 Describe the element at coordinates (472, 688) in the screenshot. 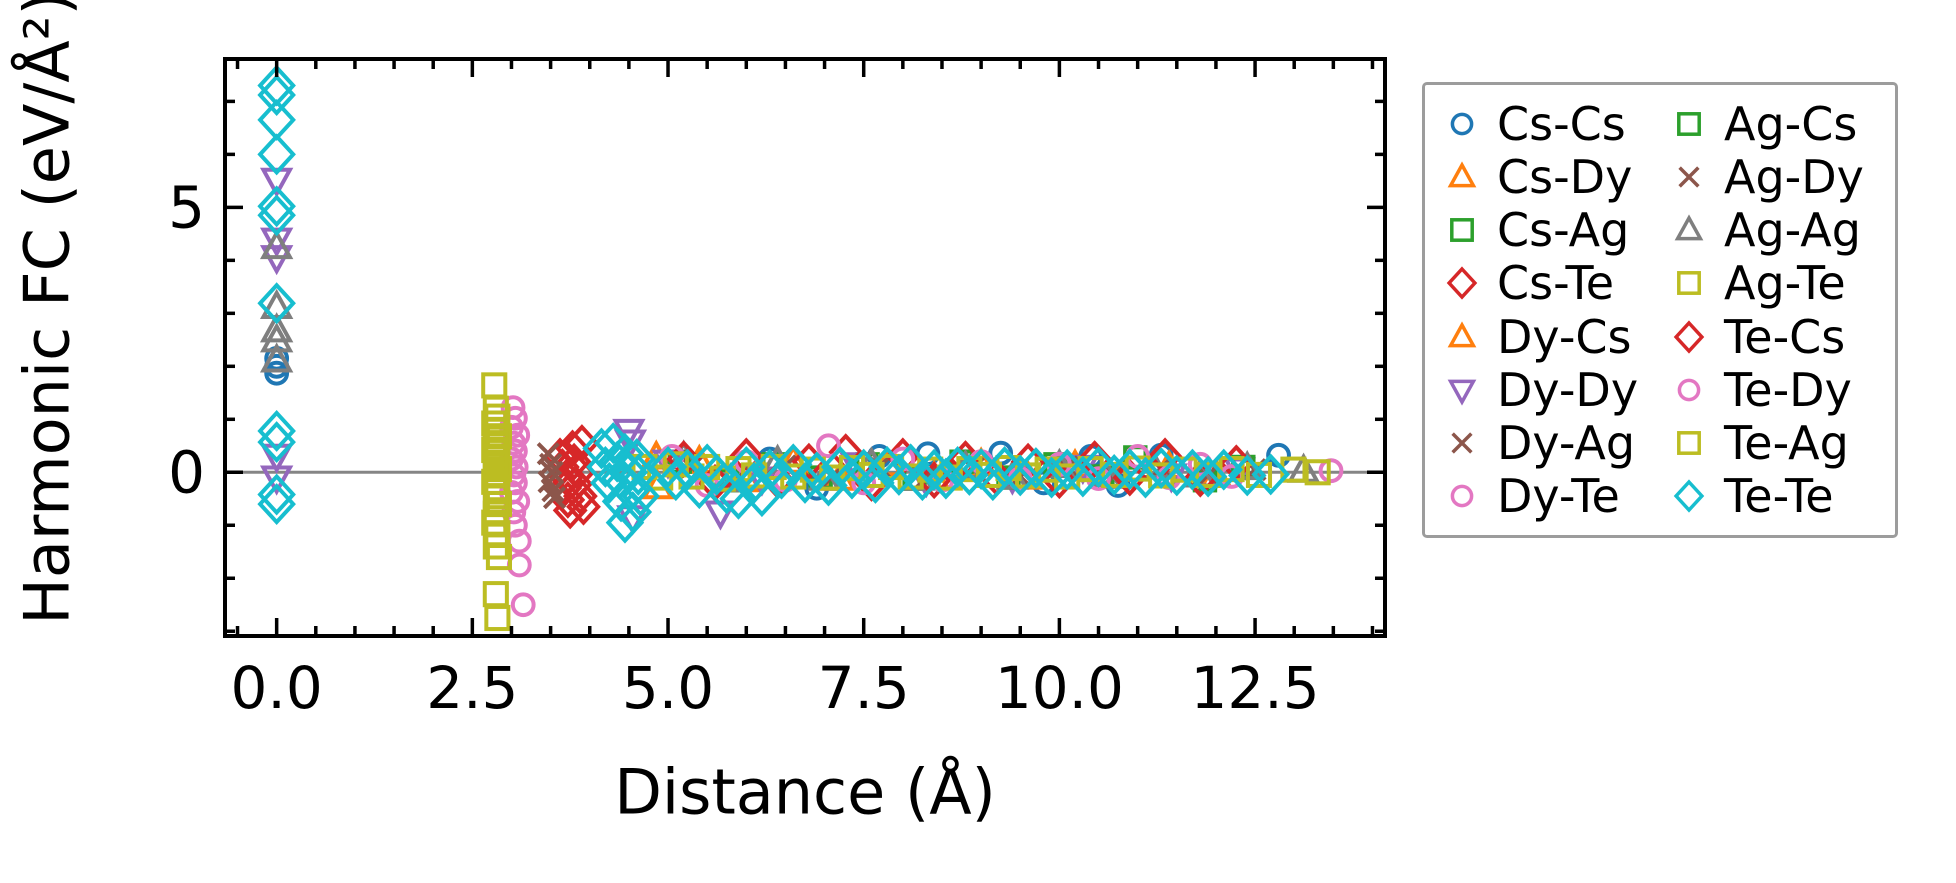

I see `x-tick-label: 2.5` at that location.